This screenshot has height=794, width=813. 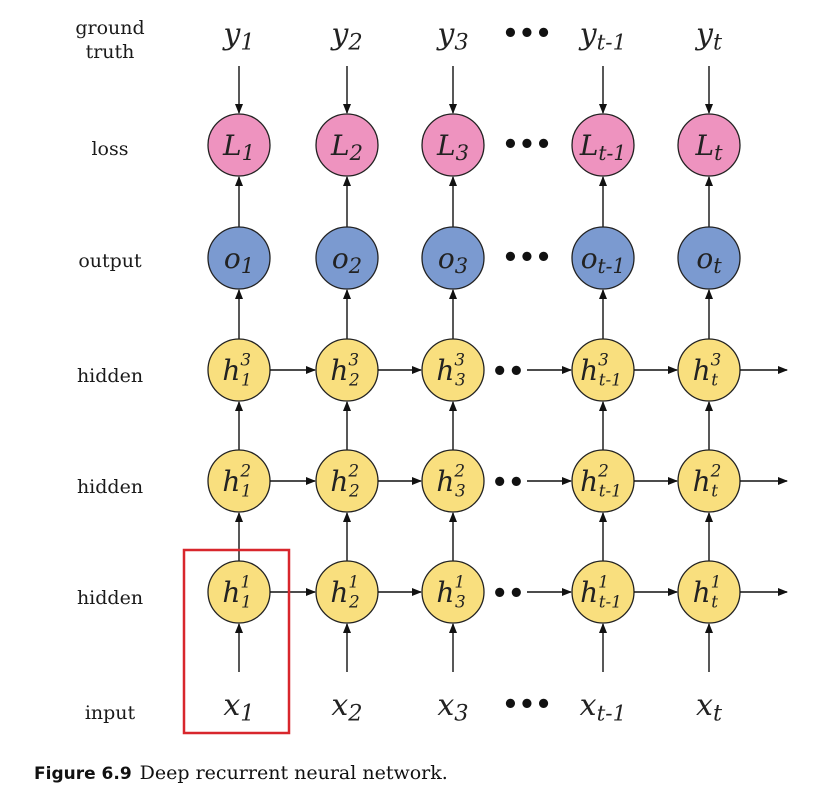 I want to click on hidden-label-2-3: h2 3, so click(x=450, y=480).